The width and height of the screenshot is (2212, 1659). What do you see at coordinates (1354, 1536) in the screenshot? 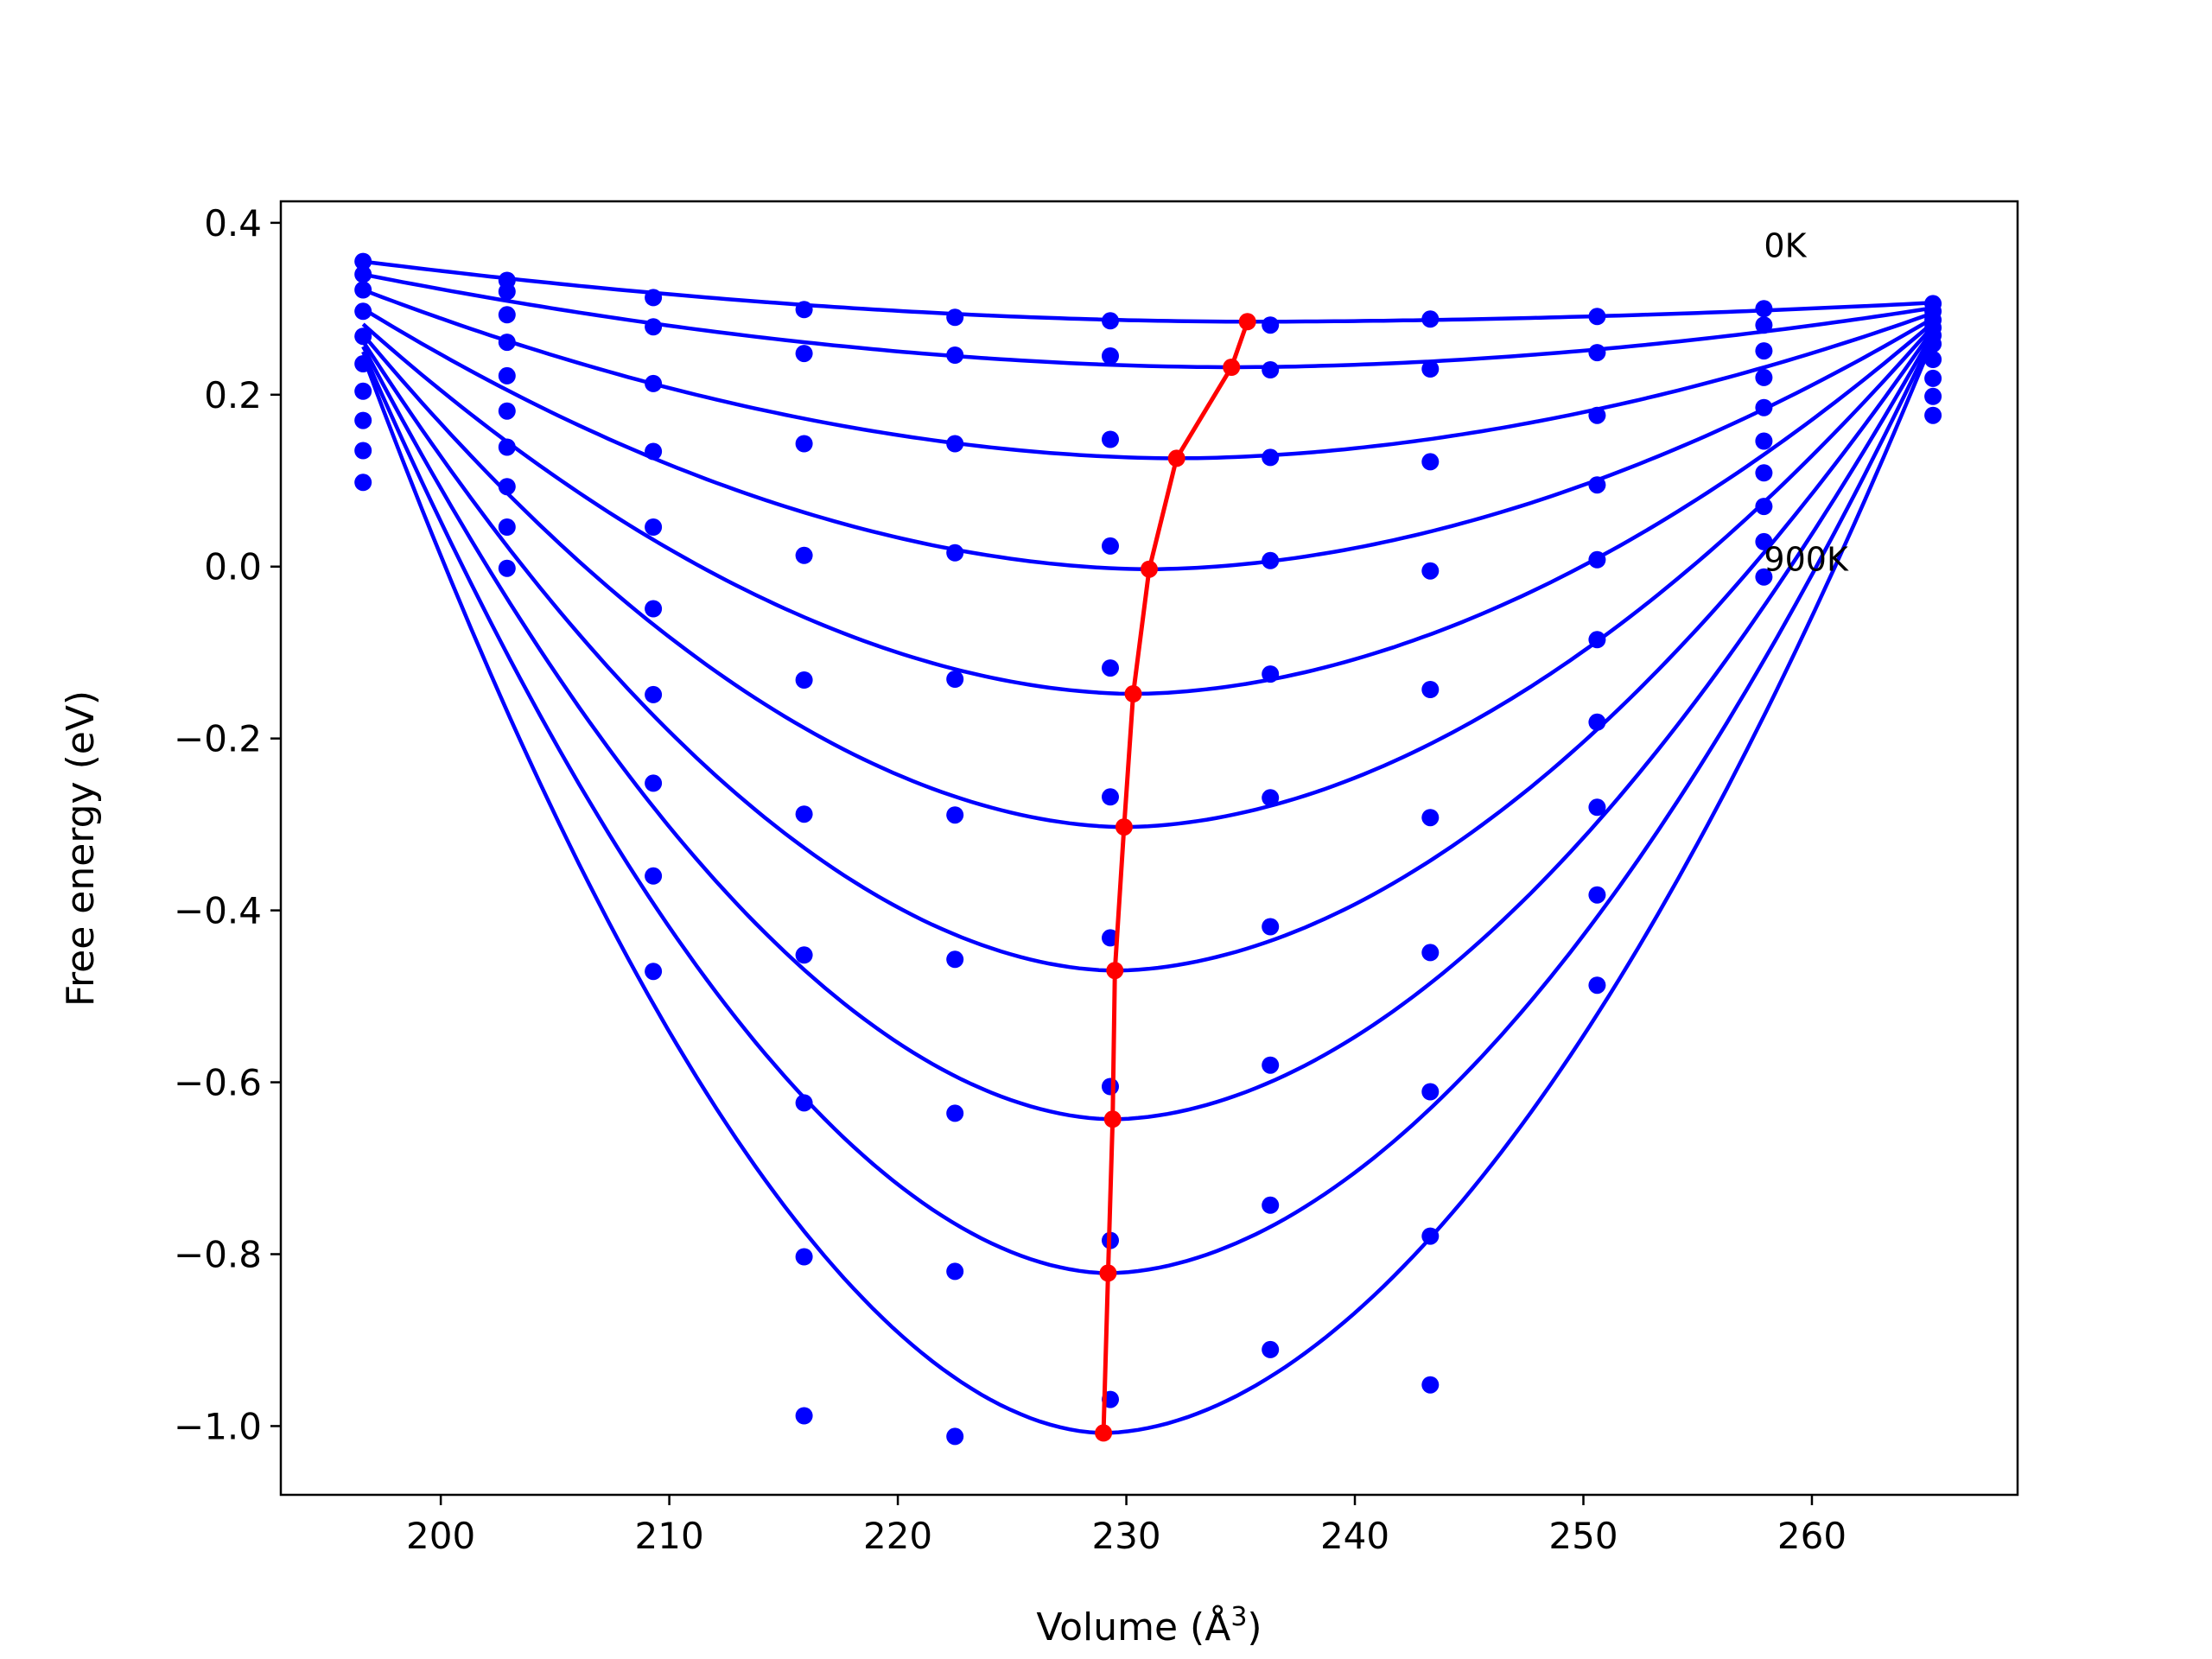
I see `x-tick-label-4: 240` at bounding box center [1354, 1536].